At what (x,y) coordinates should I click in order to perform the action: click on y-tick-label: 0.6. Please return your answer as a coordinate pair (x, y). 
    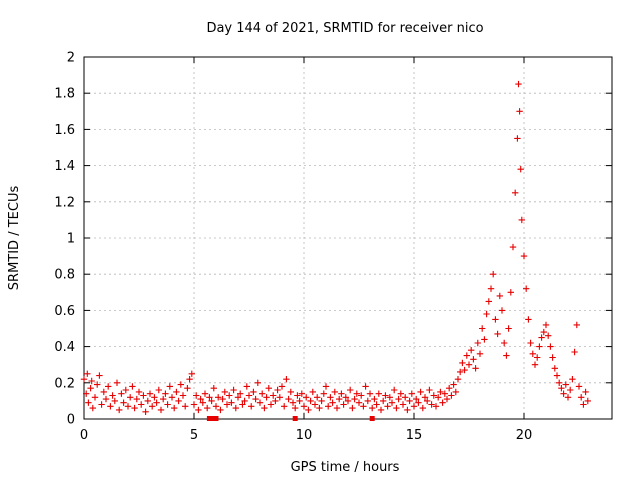
    Looking at the image, I should click on (64, 311).